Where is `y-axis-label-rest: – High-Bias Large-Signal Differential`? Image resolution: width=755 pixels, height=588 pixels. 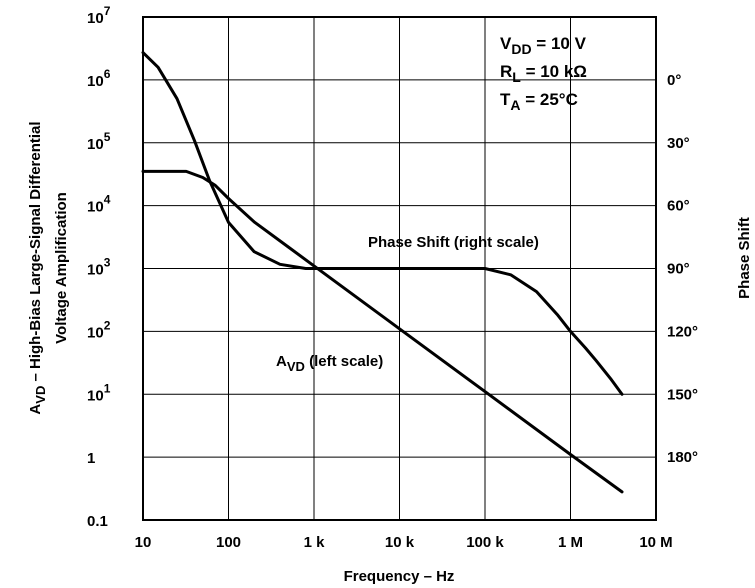 y-axis-label-rest: – High-Bias Large-Signal Differential is located at coordinates (35, 253).